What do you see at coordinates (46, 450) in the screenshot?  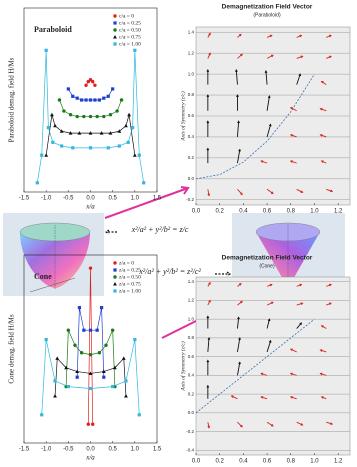 I see `x-tick-label: -1.0` at bounding box center [46, 450].